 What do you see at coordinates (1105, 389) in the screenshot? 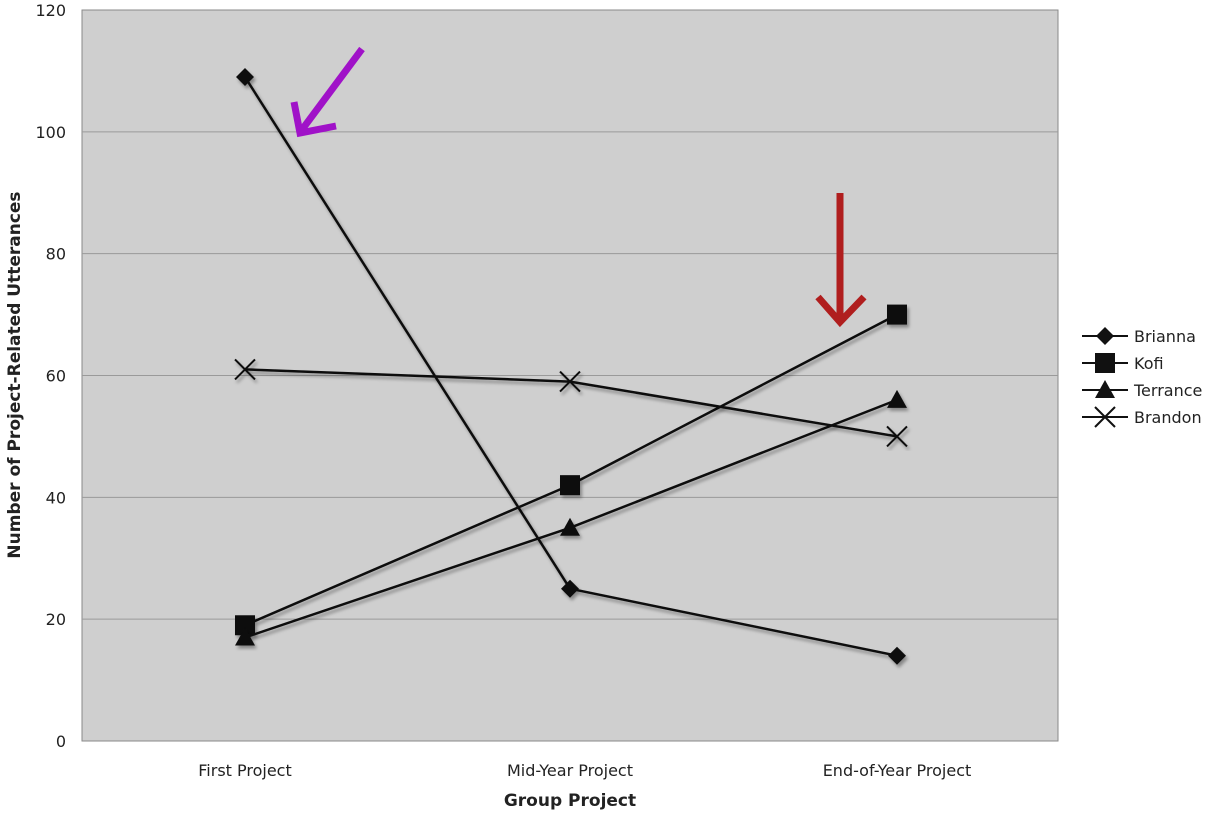
I see `legend-marker-terrance` at bounding box center [1105, 389].